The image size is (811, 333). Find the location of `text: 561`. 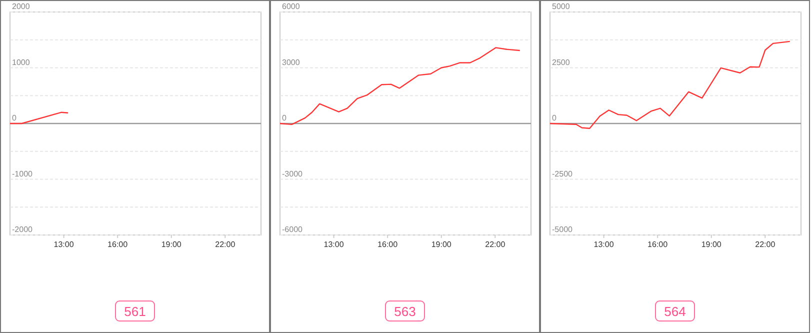

text: 561 is located at coordinates (135, 311).